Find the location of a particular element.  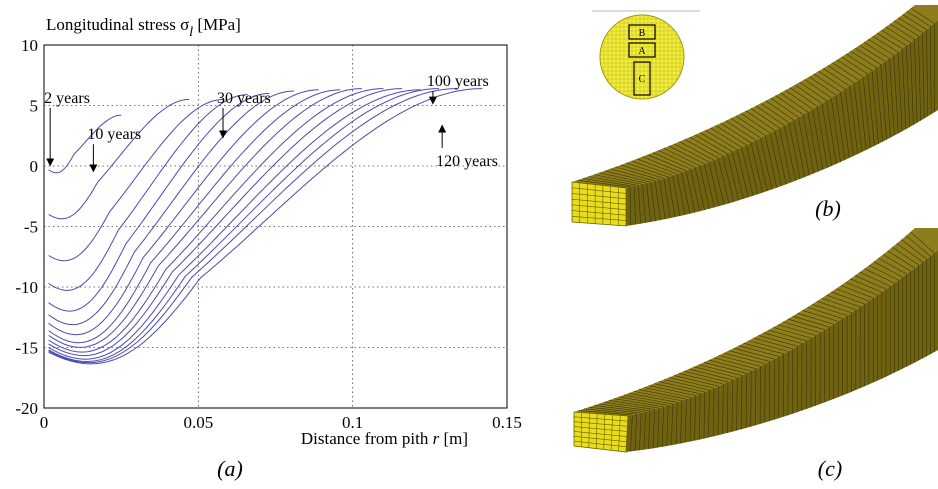

y-tick-label: -15 is located at coordinates (26, 348).